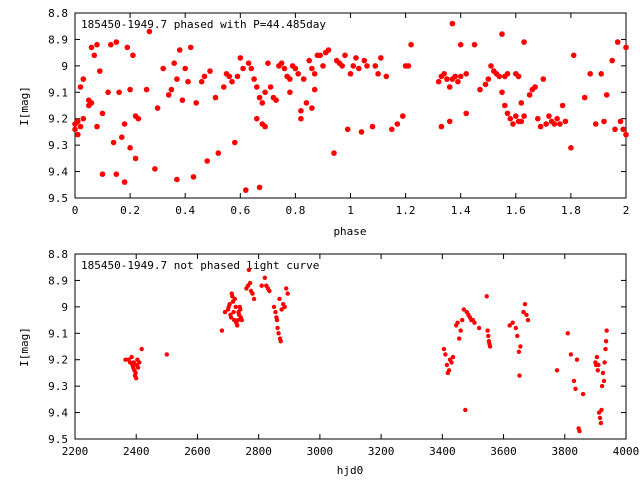  I want to click on chart-title: 185450-1949.7 phased with P=44.485day, so click(203, 24).